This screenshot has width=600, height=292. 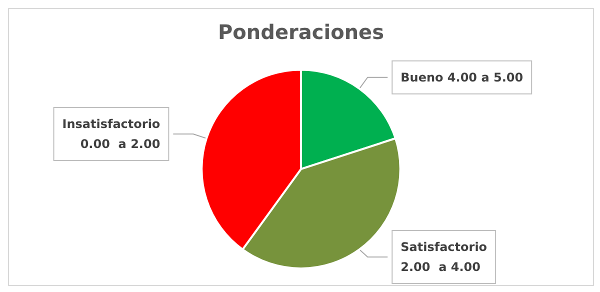 I want to click on slice-label: Satisfactorio 2.00 a 4.00, so click(x=444, y=257).